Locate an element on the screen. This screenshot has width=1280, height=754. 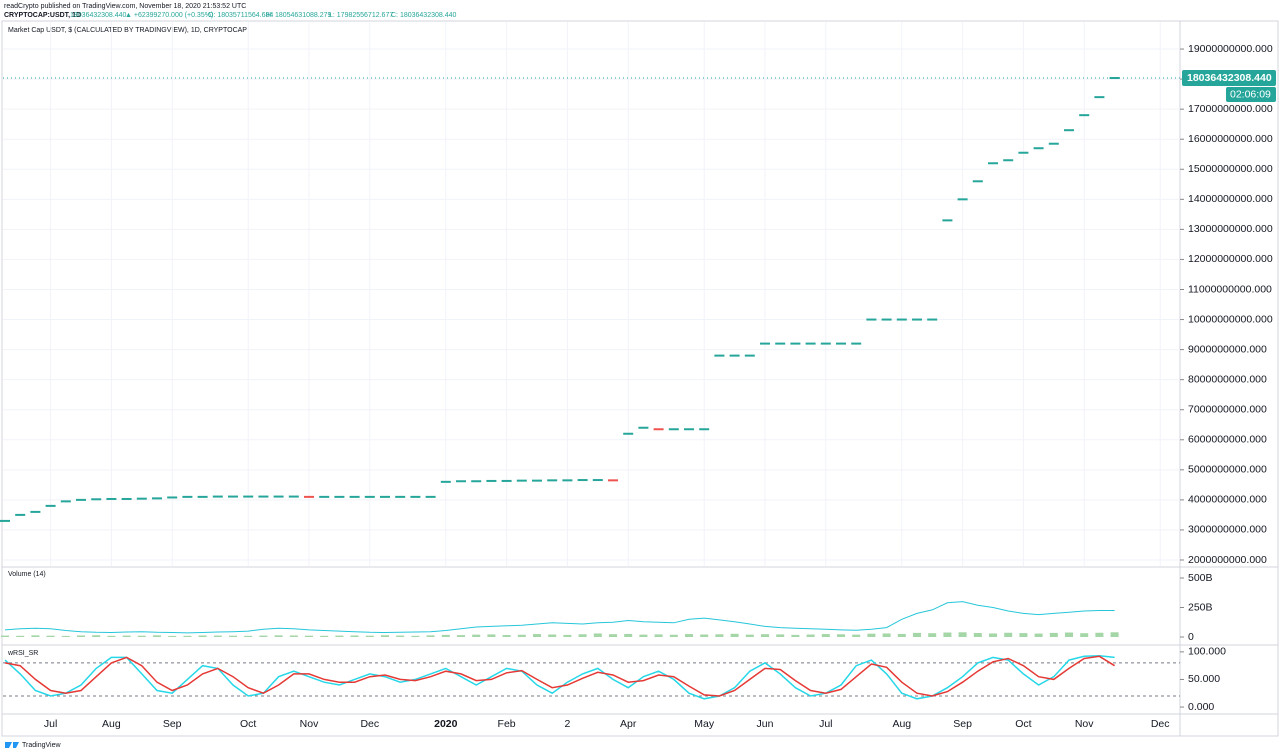
y-tick-label: 5000000000.000 is located at coordinates (1227, 470).